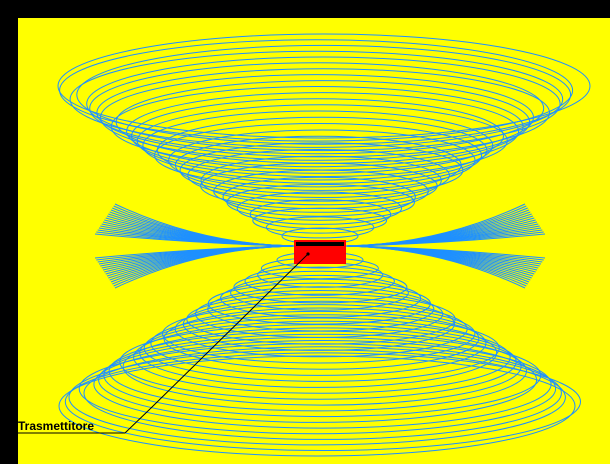  What do you see at coordinates (56, 426) in the screenshot?
I see `transmitter-label: Trasmettitore` at bounding box center [56, 426].